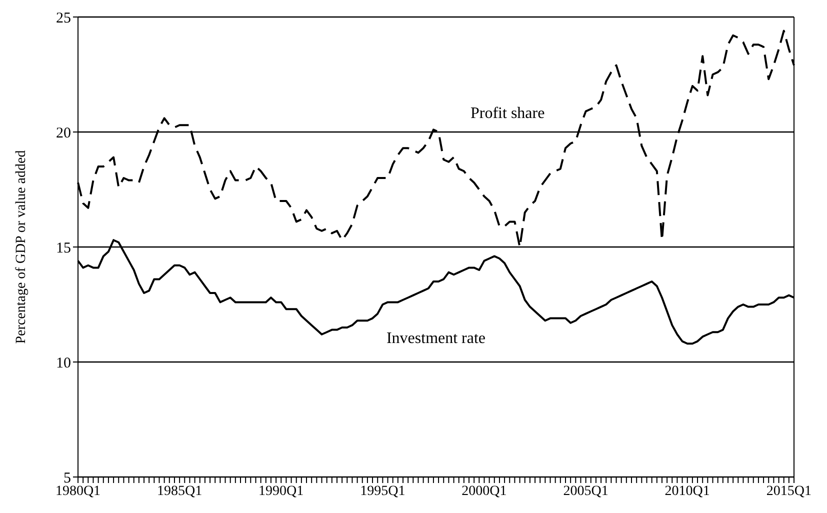 The width and height of the screenshot is (827, 513). I want to click on x-tick-label: 2000Q1, so click(484, 491).